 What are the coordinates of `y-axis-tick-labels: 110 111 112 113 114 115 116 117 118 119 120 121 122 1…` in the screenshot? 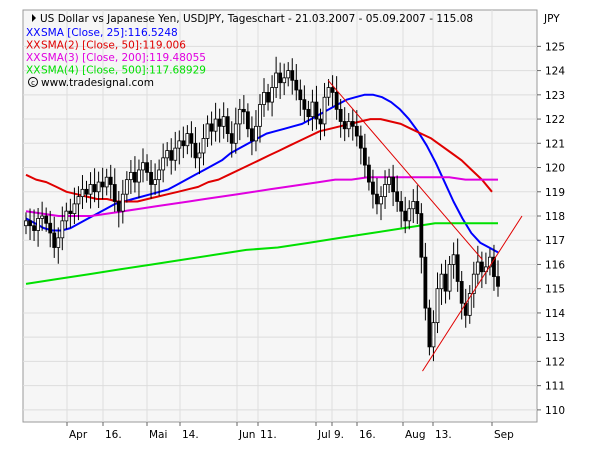 It's located at (551, 229).